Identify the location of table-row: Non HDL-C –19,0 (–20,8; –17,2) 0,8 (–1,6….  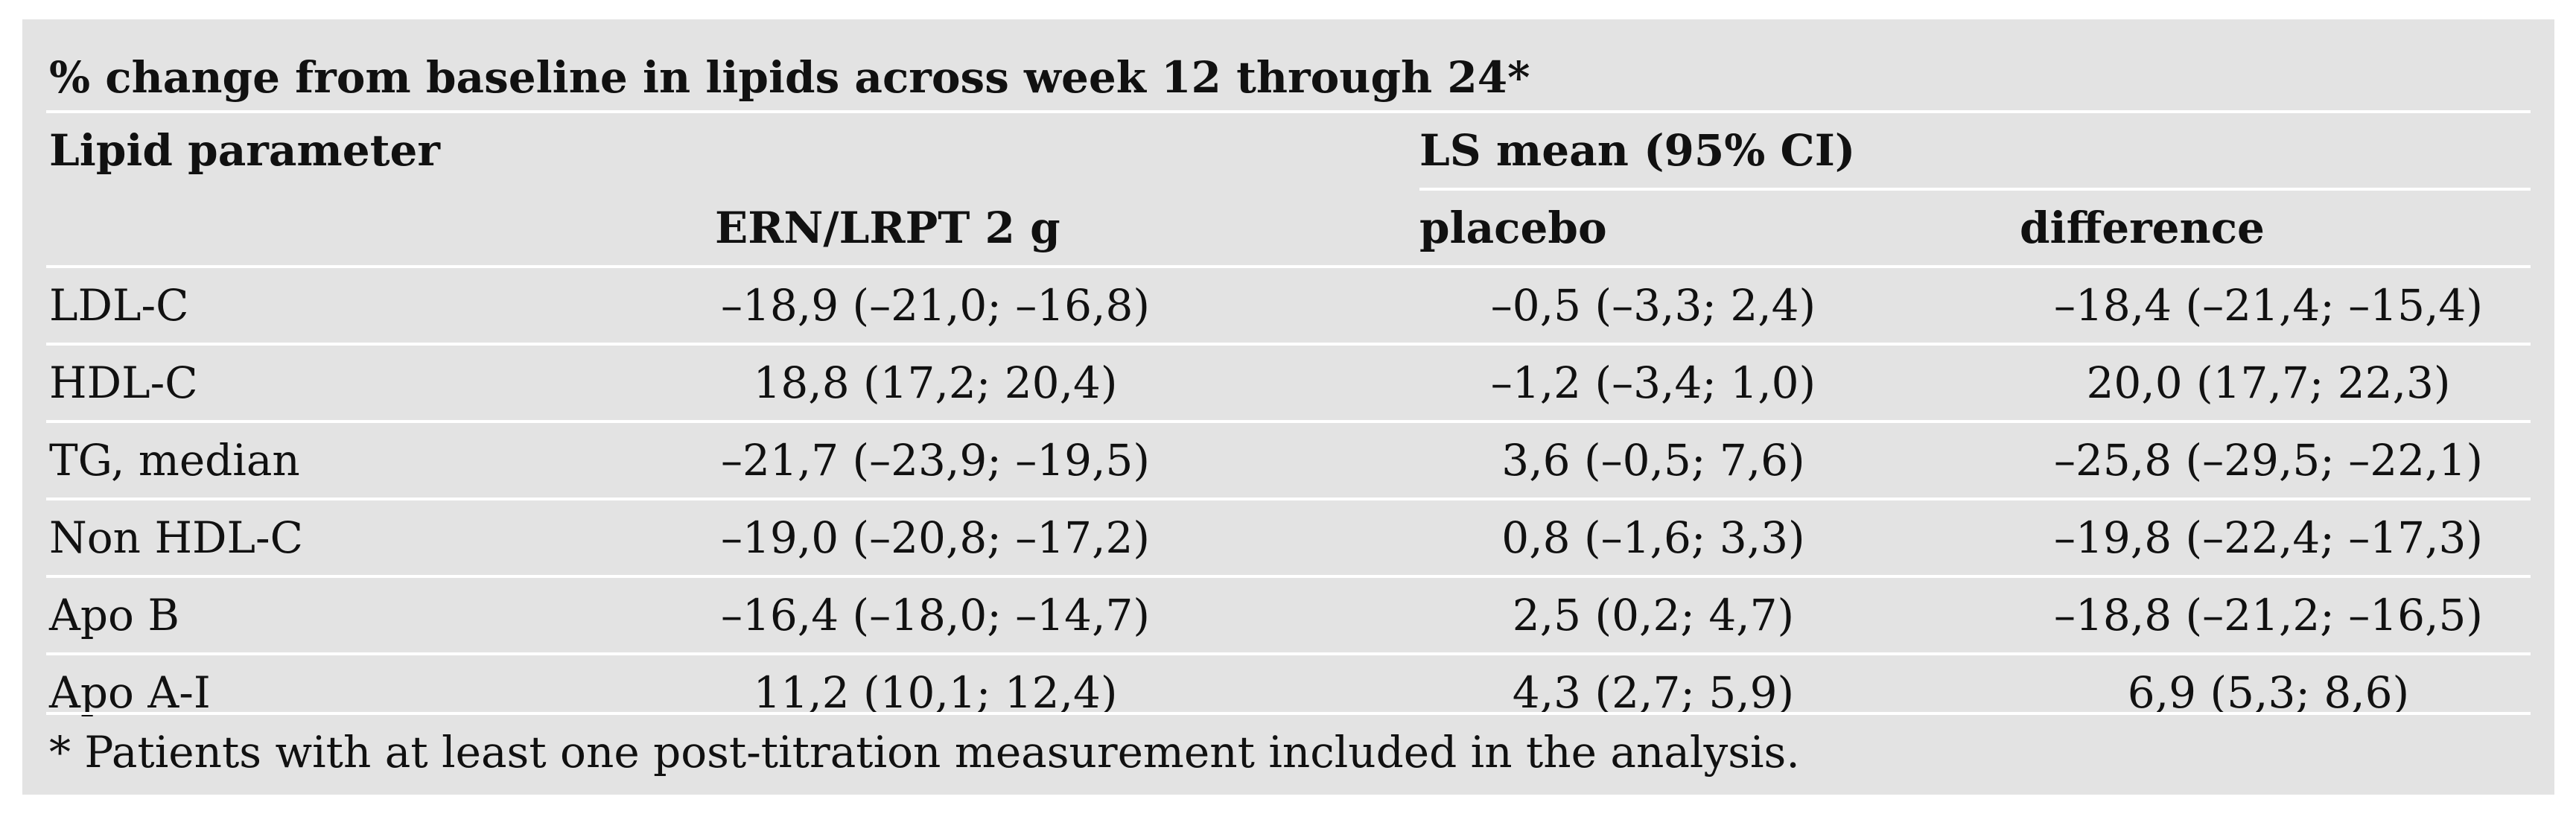
(1288, 537).